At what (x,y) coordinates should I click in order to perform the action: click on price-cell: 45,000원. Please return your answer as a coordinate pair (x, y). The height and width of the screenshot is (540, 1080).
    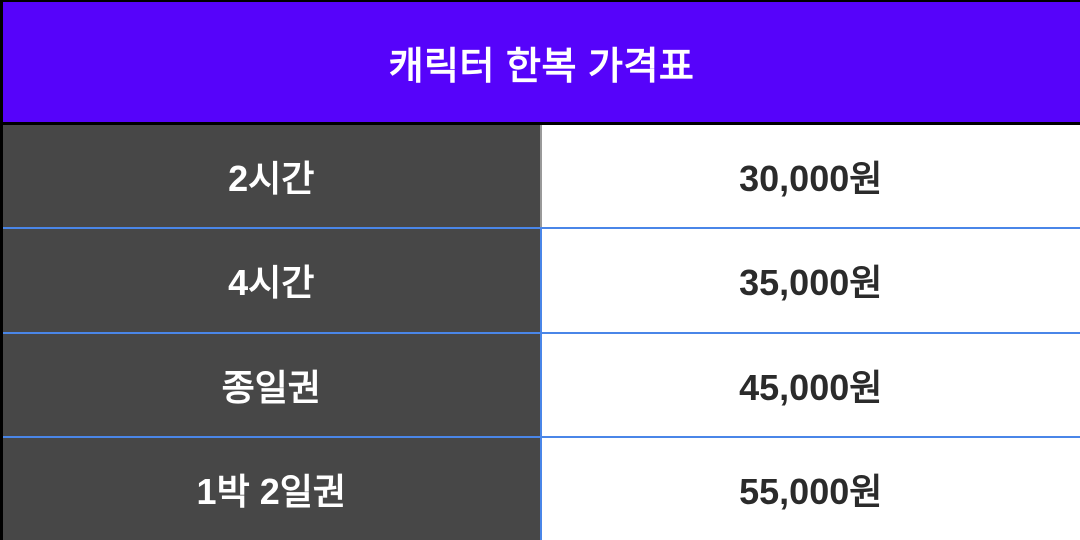
    Looking at the image, I should click on (810, 384).